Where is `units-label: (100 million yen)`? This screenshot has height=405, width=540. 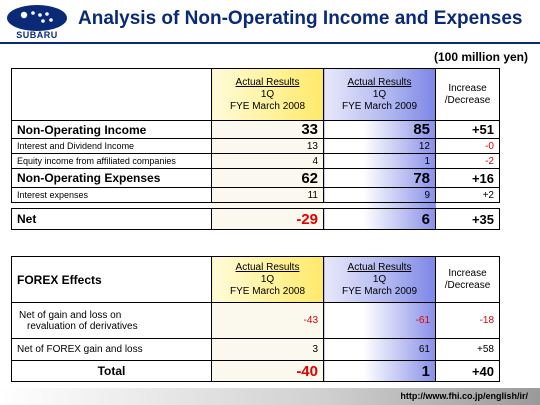
units-label: (100 million yen) is located at coordinates (480, 57).